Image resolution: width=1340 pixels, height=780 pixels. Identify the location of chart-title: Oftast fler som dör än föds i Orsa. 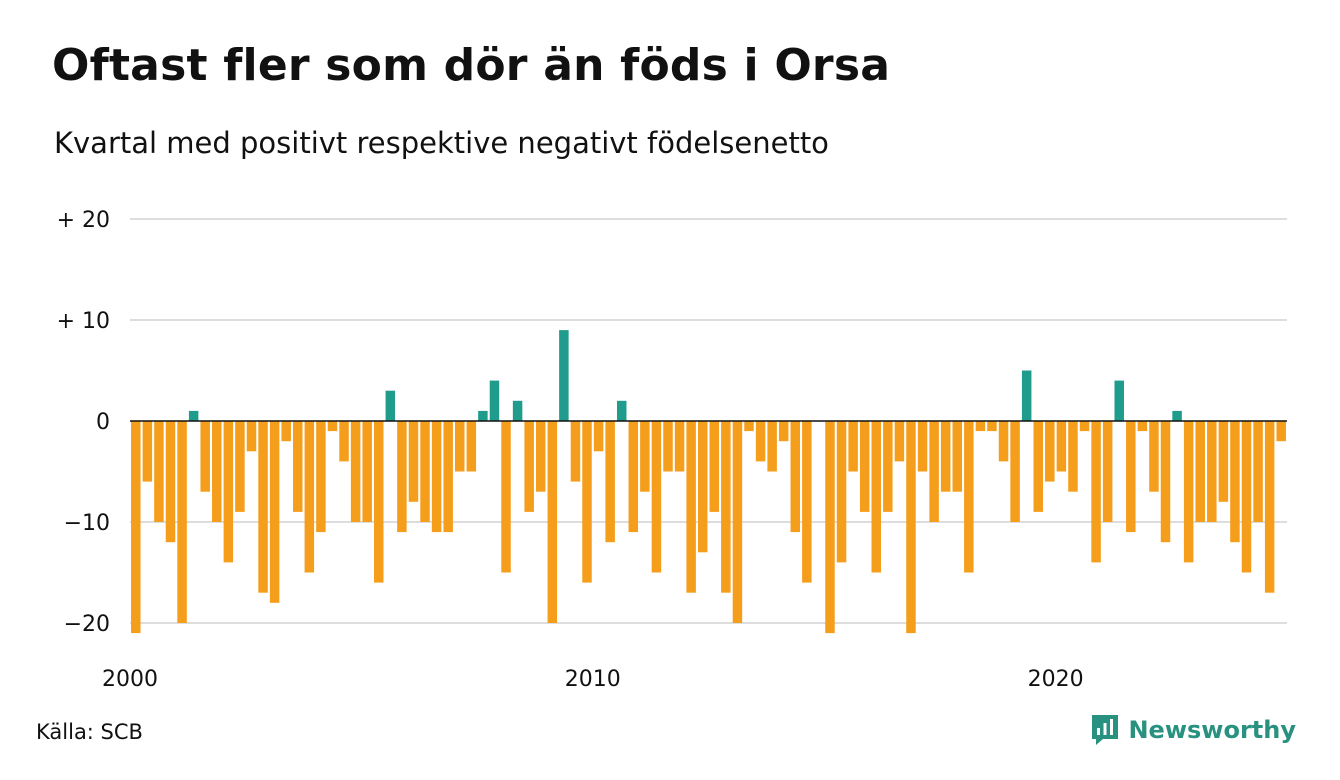
(471, 65).